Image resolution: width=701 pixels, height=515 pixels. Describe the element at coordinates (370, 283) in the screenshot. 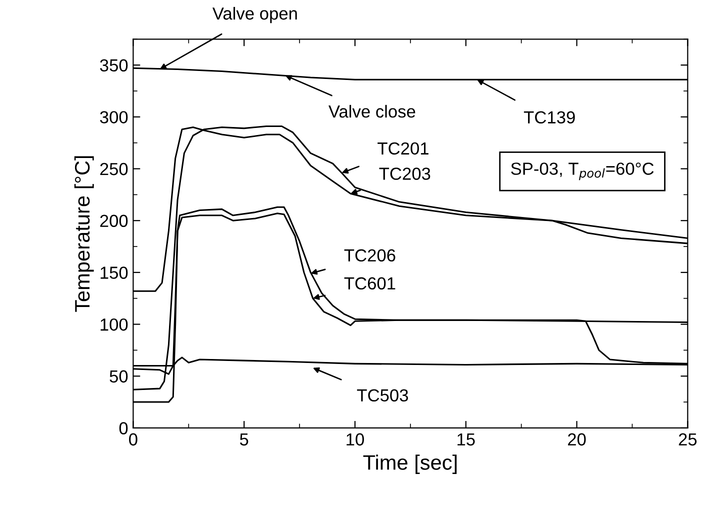

I see `annotation: TC601` at that location.